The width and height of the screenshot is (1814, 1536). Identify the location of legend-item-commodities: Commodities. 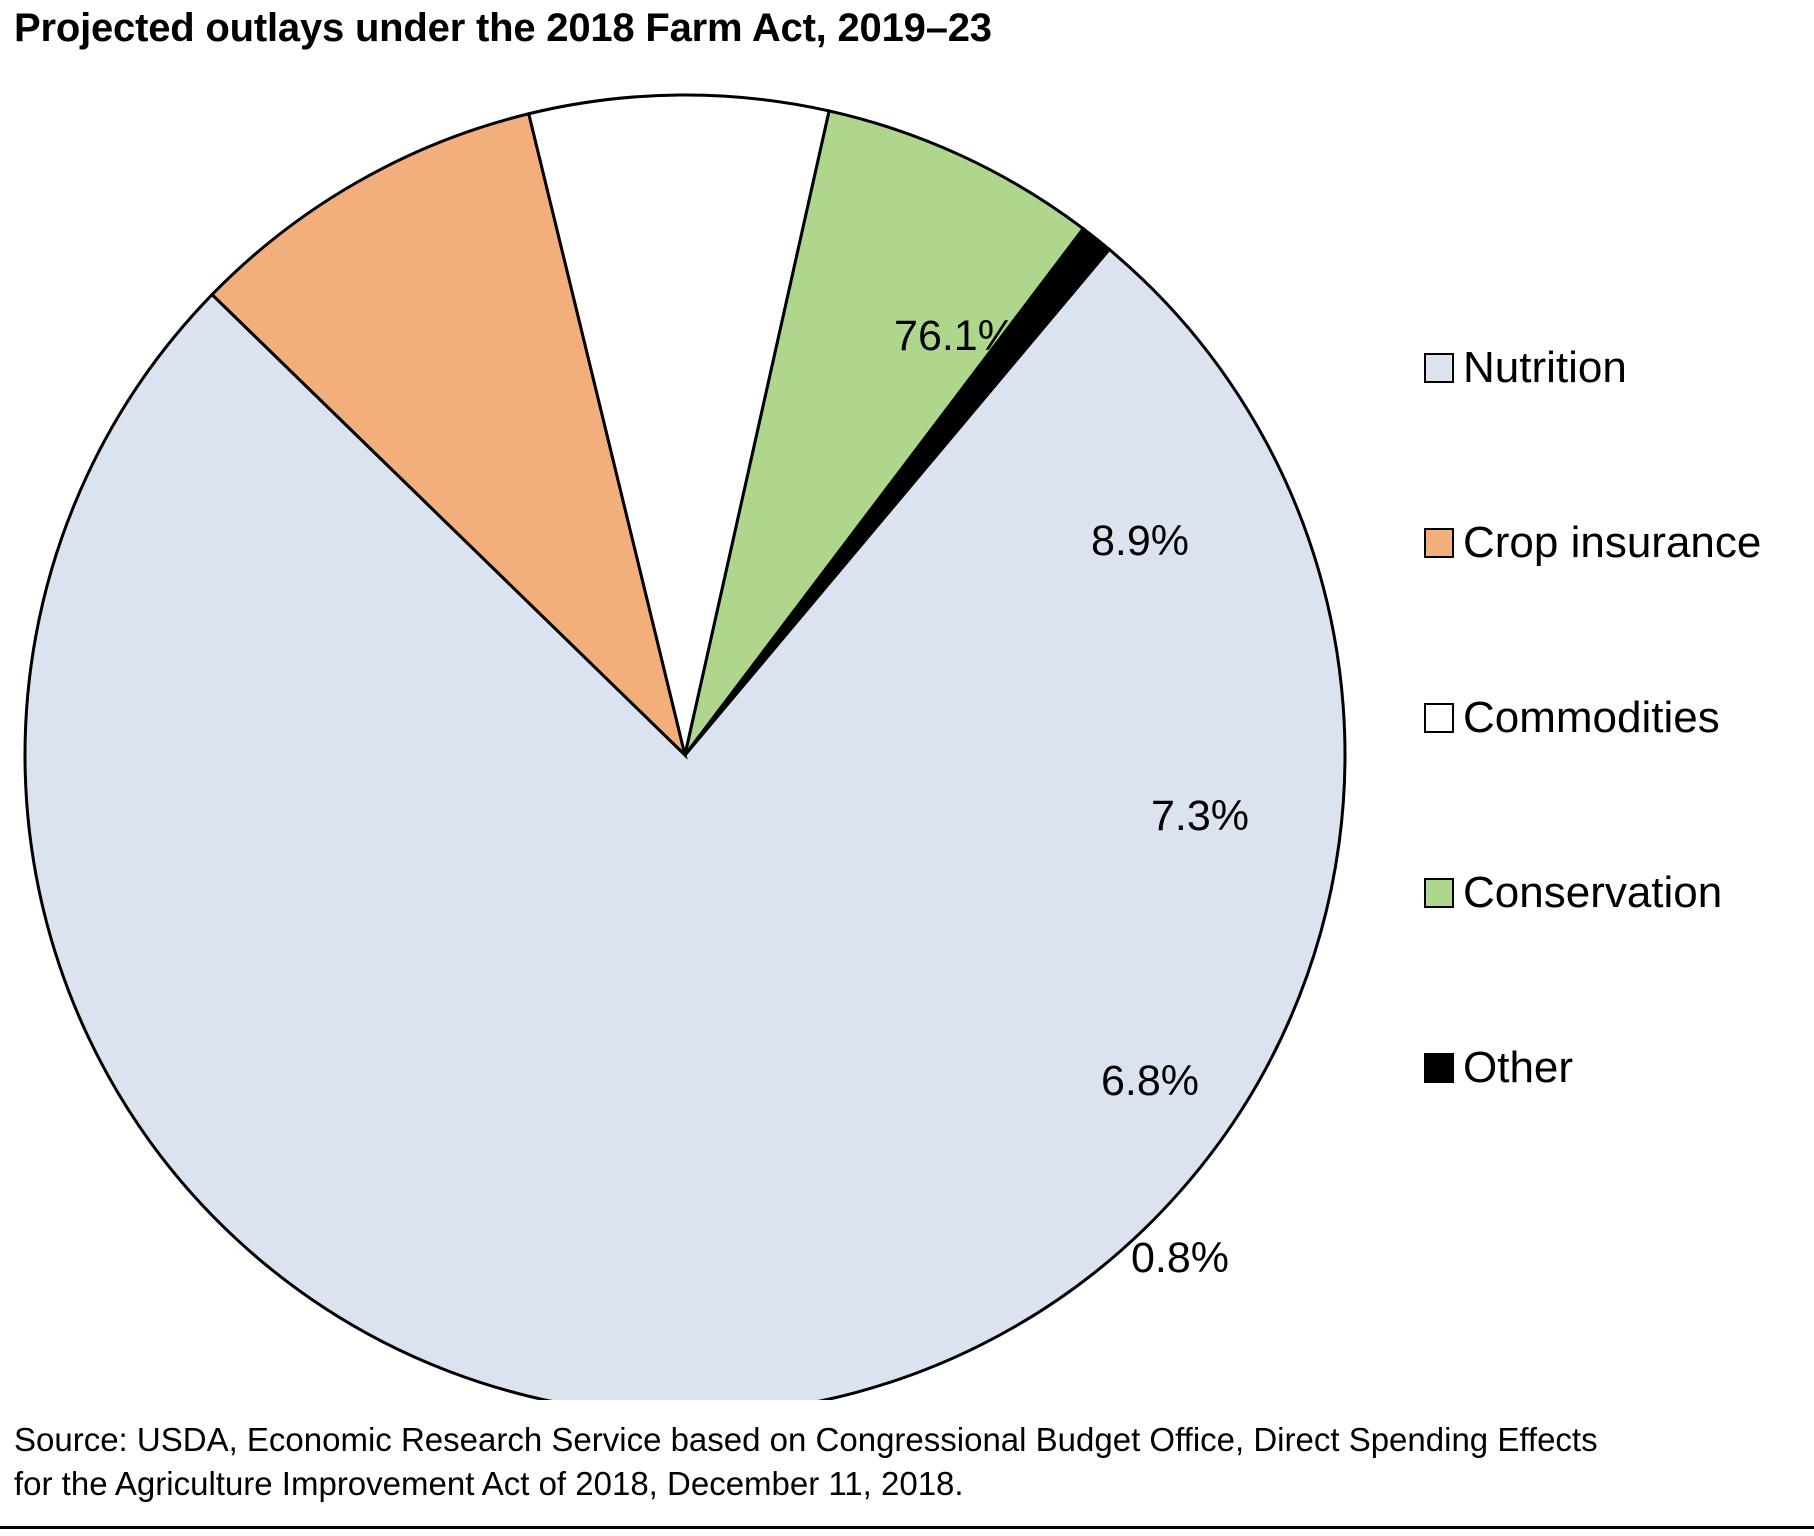
(1619, 717).